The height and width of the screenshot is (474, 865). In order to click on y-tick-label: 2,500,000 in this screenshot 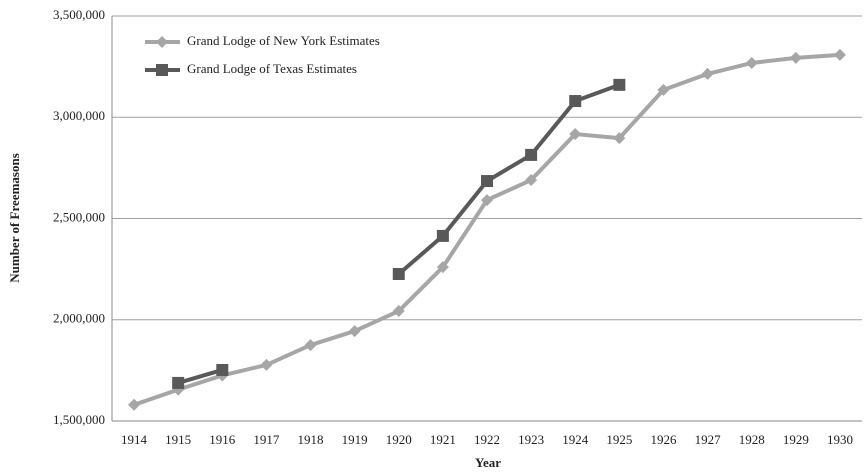, I will do `click(79, 216)`.